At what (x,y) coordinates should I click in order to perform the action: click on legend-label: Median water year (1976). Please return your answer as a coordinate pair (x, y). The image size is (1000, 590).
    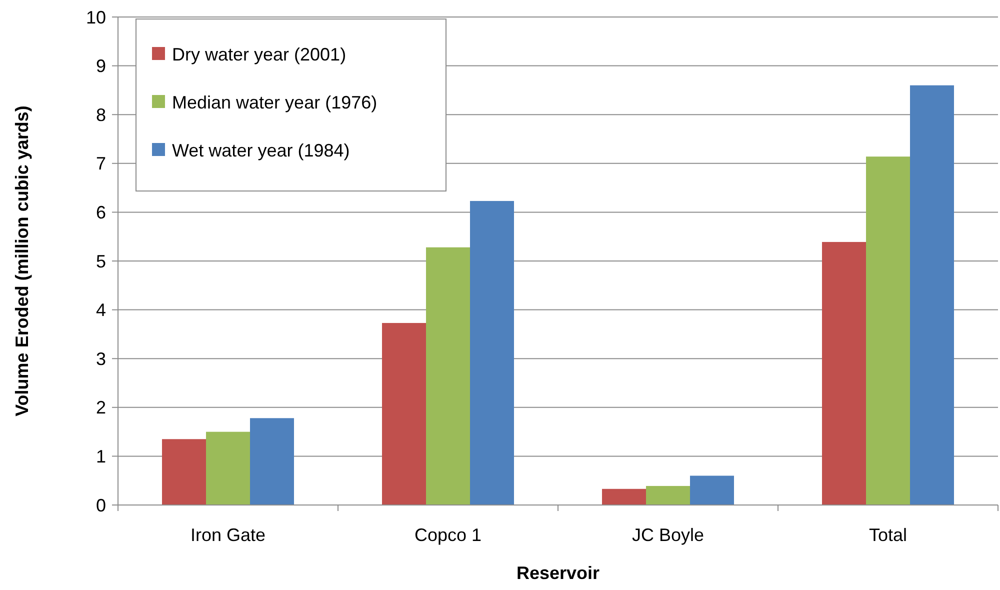
    Looking at the image, I should click on (275, 102).